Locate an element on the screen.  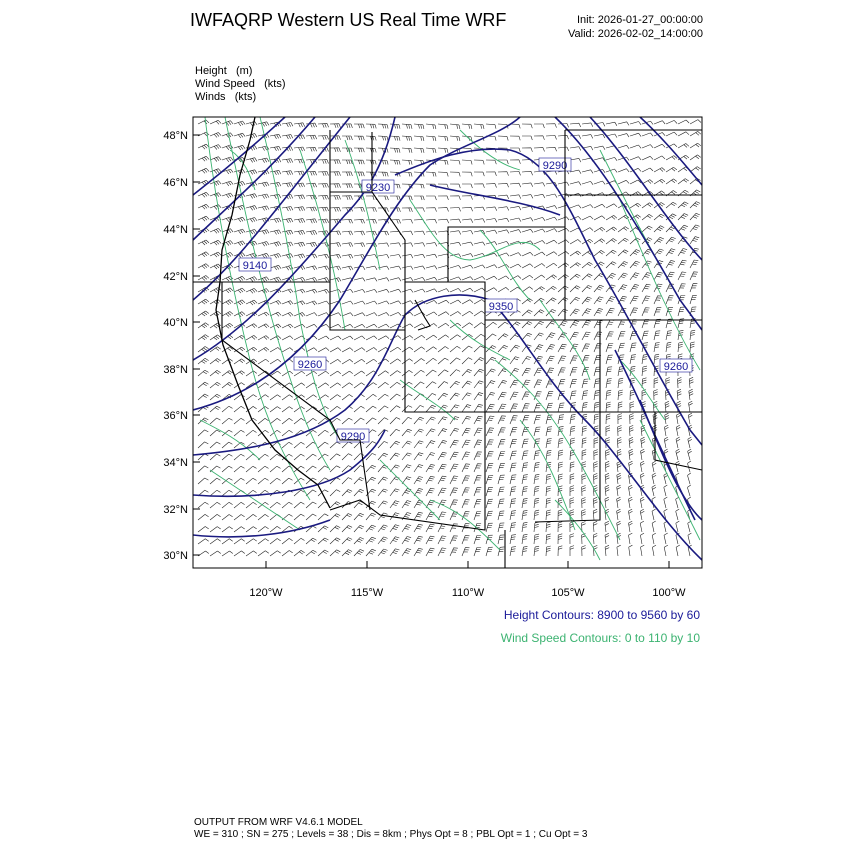
height-contour-legend: Height Contours: 8900 to 9560 by 60 is located at coordinates (601, 615).